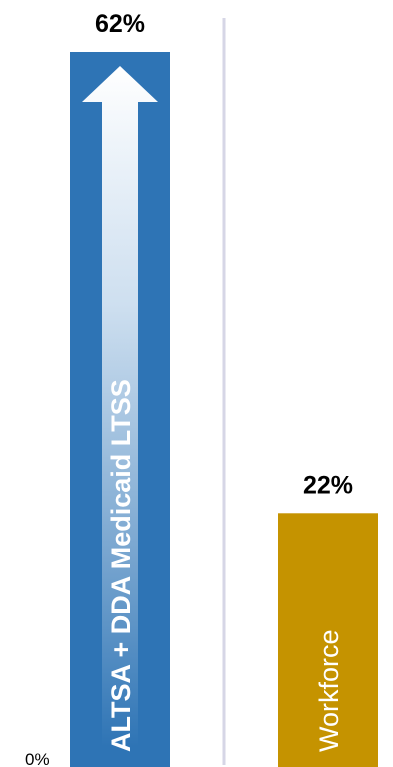  What do you see at coordinates (120, 24) in the screenshot?
I see `value-label-altsa-dda: 62%` at bounding box center [120, 24].